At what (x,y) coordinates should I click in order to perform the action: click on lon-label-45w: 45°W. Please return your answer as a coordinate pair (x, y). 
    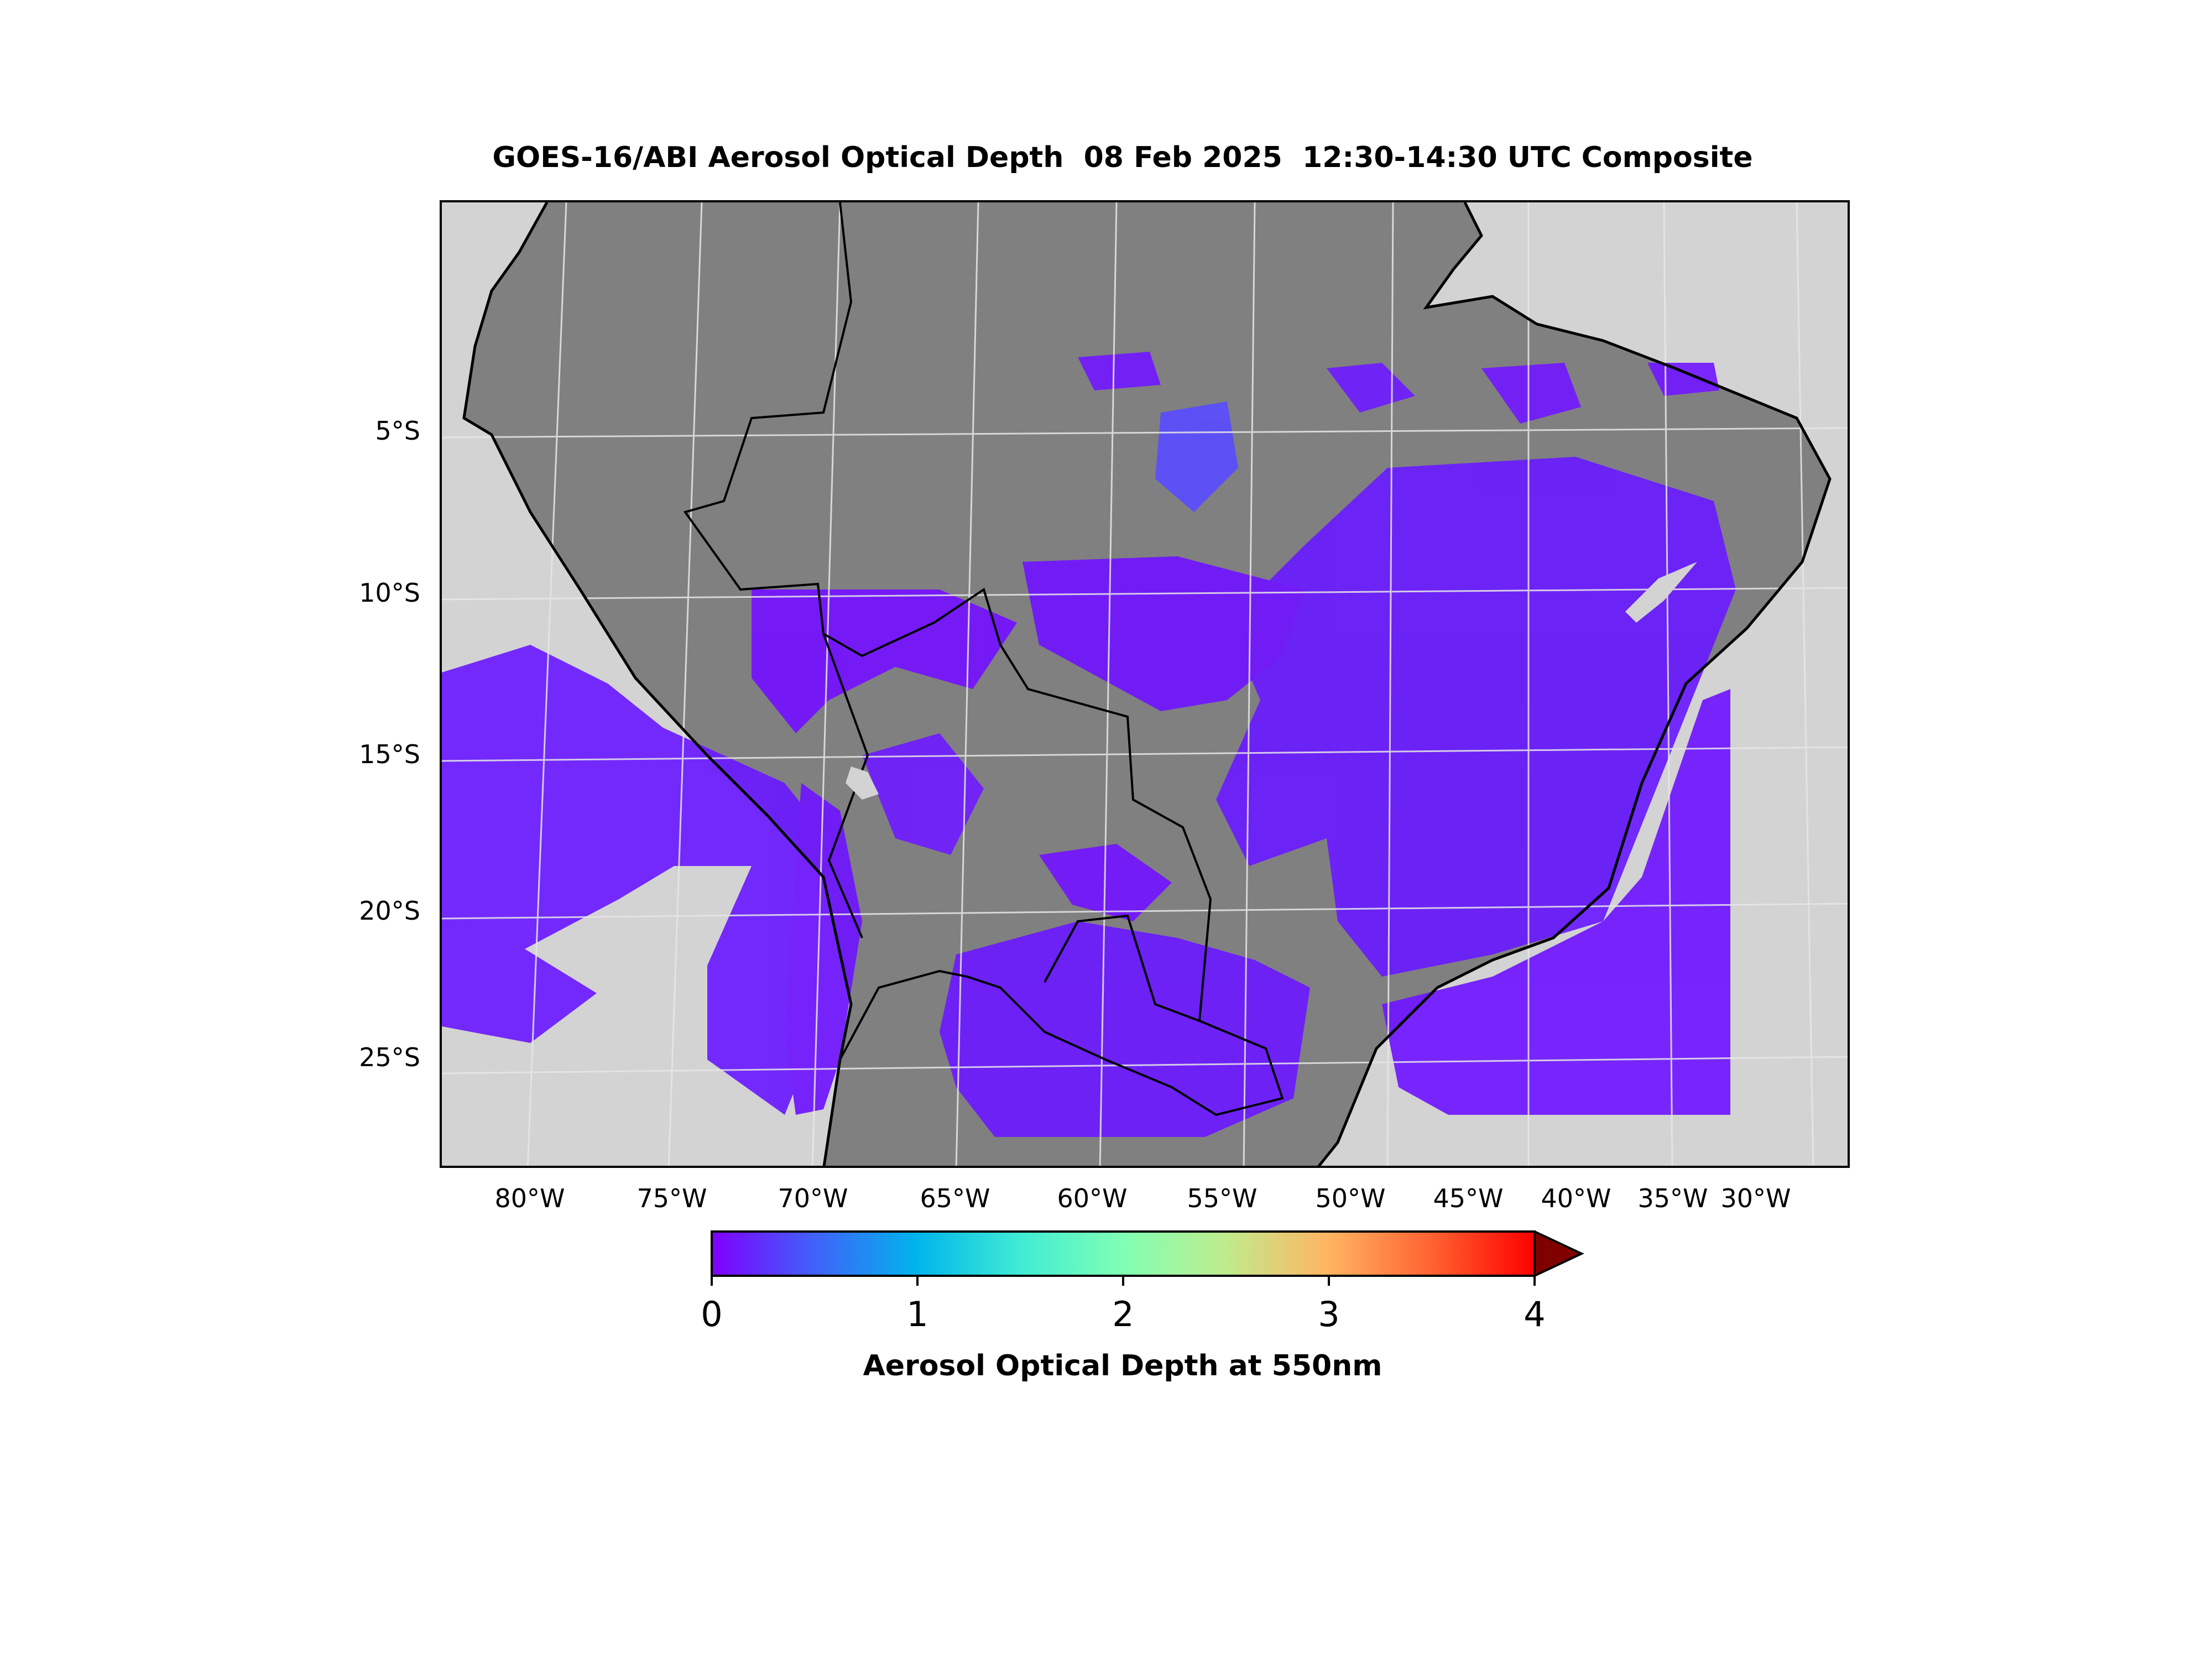
    Looking at the image, I should click on (1468, 1198).